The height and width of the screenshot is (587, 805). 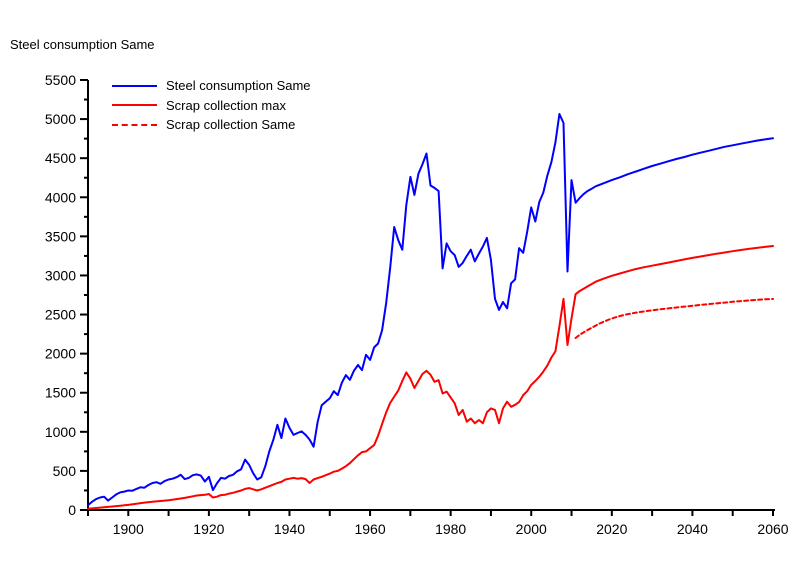 What do you see at coordinates (289, 529) in the screenshot?
I see `x-tick-label: 1940` at bounding box center [289, 529].